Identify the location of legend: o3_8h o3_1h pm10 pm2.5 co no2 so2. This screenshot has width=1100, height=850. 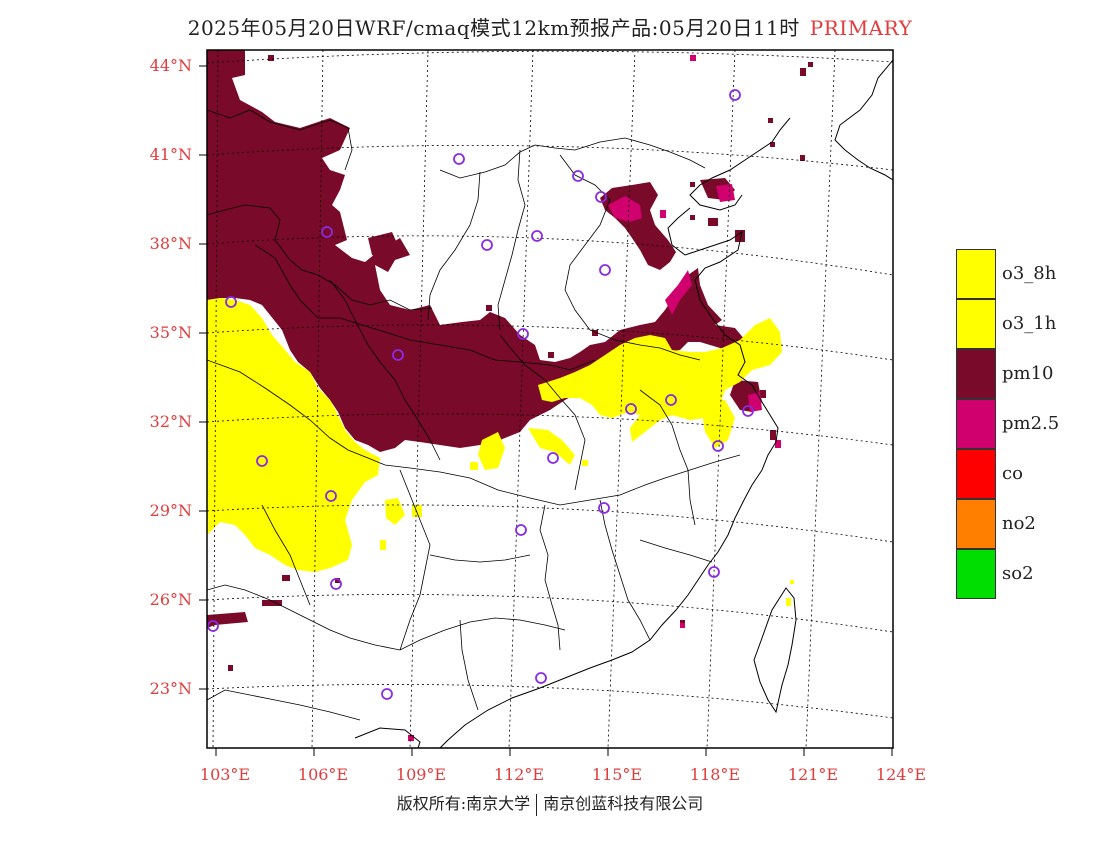
(1016, 424).